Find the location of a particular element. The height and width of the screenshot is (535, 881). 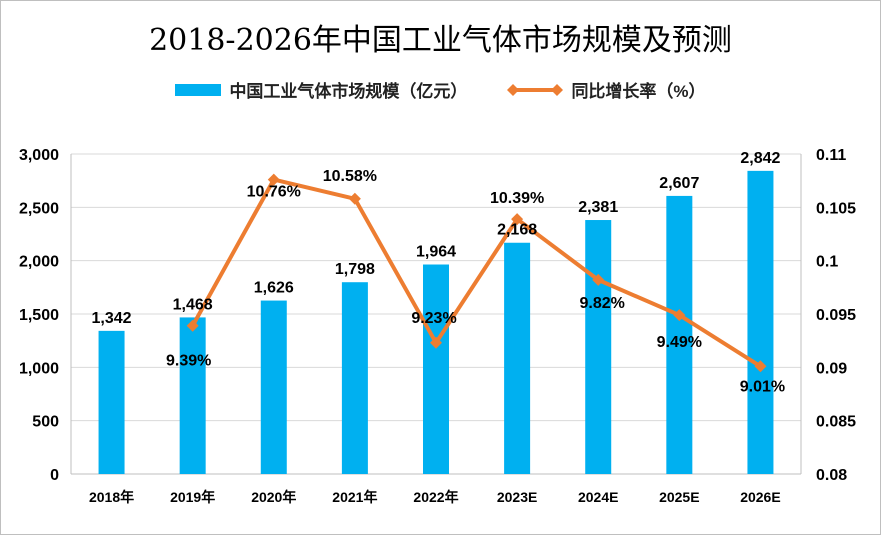

y-left-tick-label: 0 is located at coordinates (54, 475).